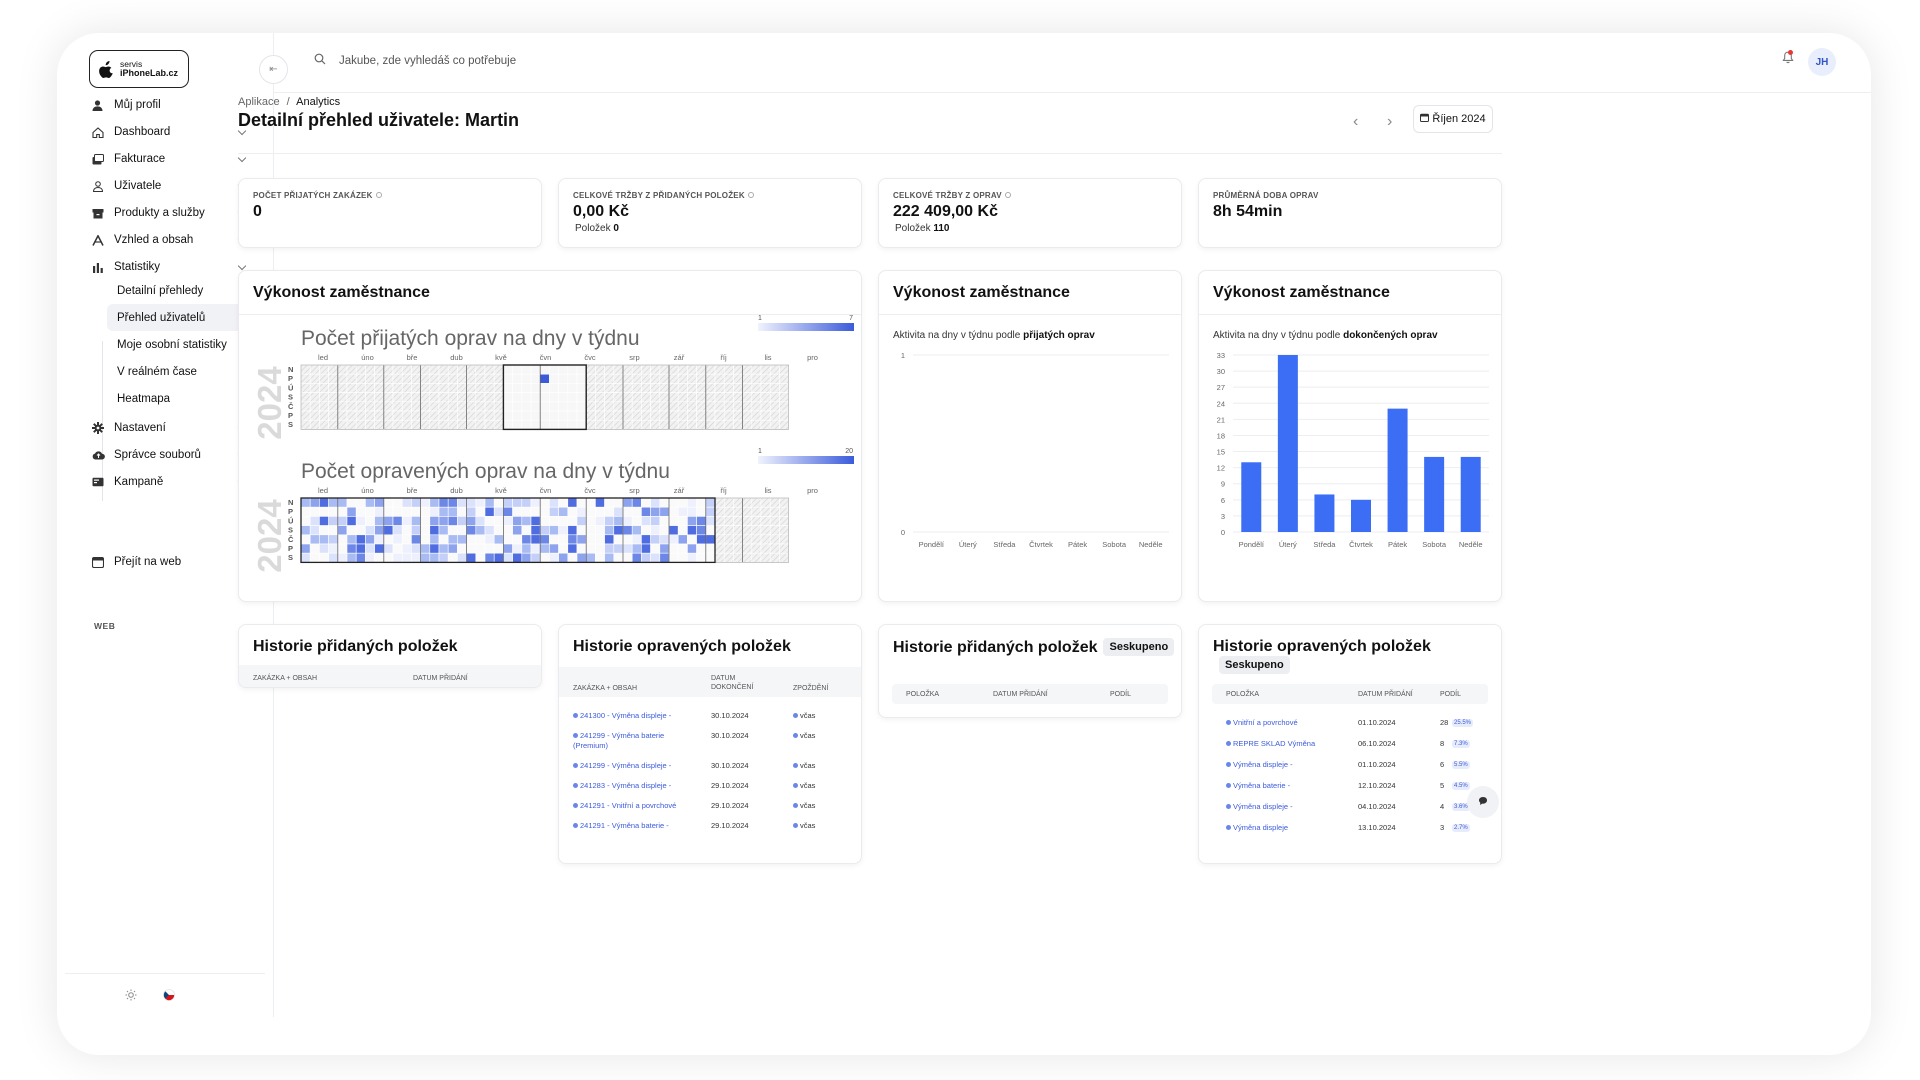  What do you see at coordinates (1385, 694) in the screenshot?
I see `col-header-date: Datum přidání` at bounding box center [1385, 694].